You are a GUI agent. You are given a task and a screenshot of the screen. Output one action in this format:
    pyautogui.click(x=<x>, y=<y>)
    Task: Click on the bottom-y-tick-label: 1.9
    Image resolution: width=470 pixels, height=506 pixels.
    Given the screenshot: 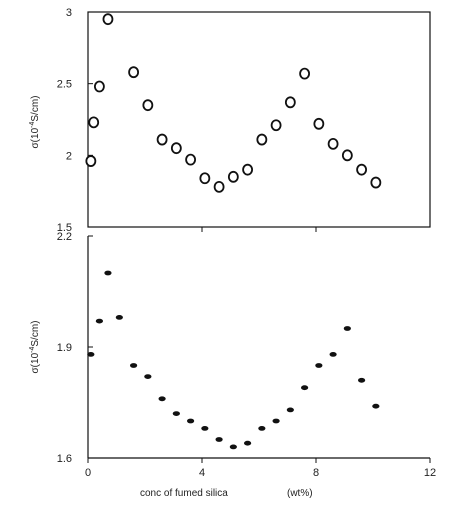 What is the action you would take?
    pyautogui.click(x=64, y=348)
    